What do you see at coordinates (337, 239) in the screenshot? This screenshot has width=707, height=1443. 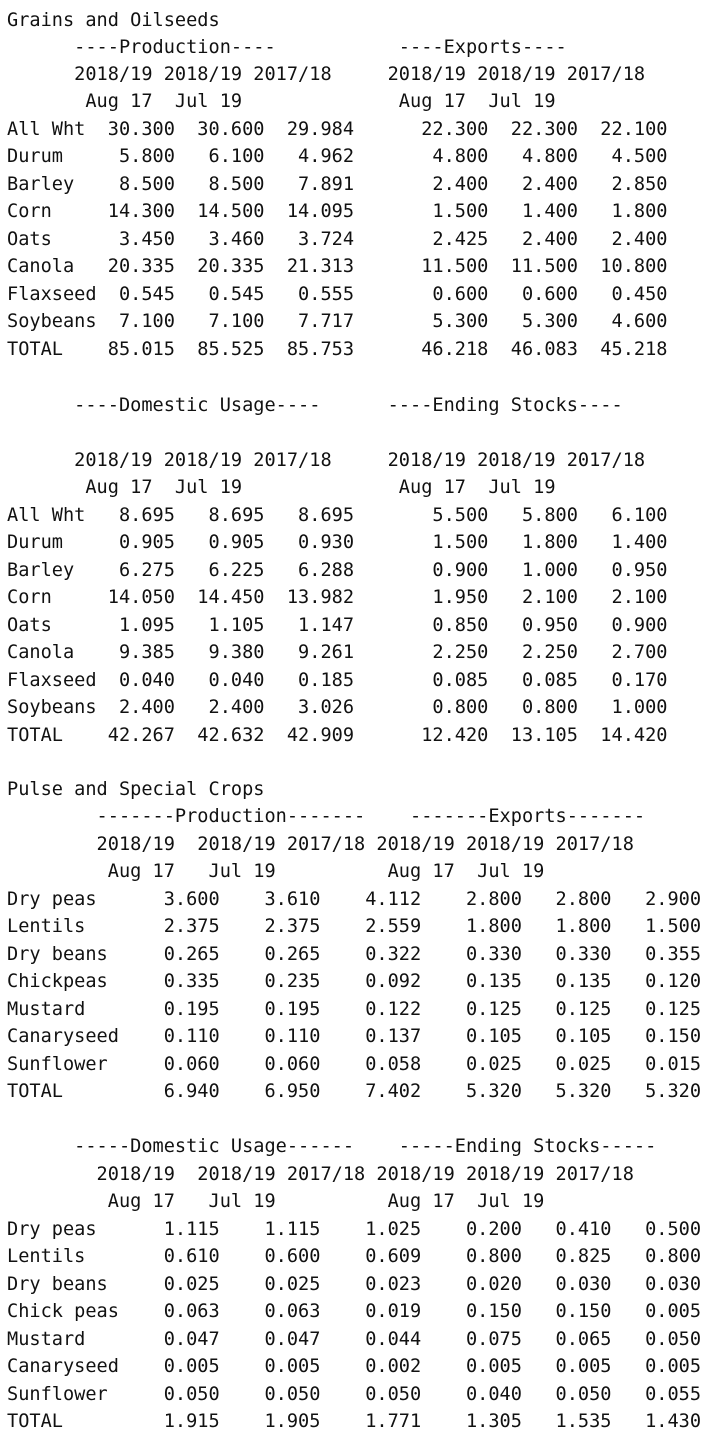 I see `text-line: Oats 3.450 3.460 3.724 2.425 2.400 2.400` at bounding box center [337, 239].